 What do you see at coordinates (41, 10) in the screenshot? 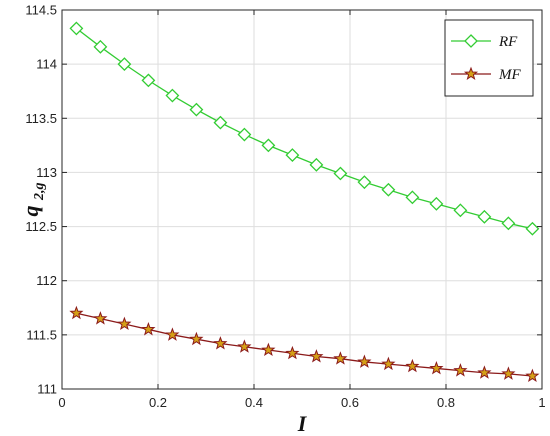
I see `y-tick-label: 114.5` at bounding box center [41, 10].